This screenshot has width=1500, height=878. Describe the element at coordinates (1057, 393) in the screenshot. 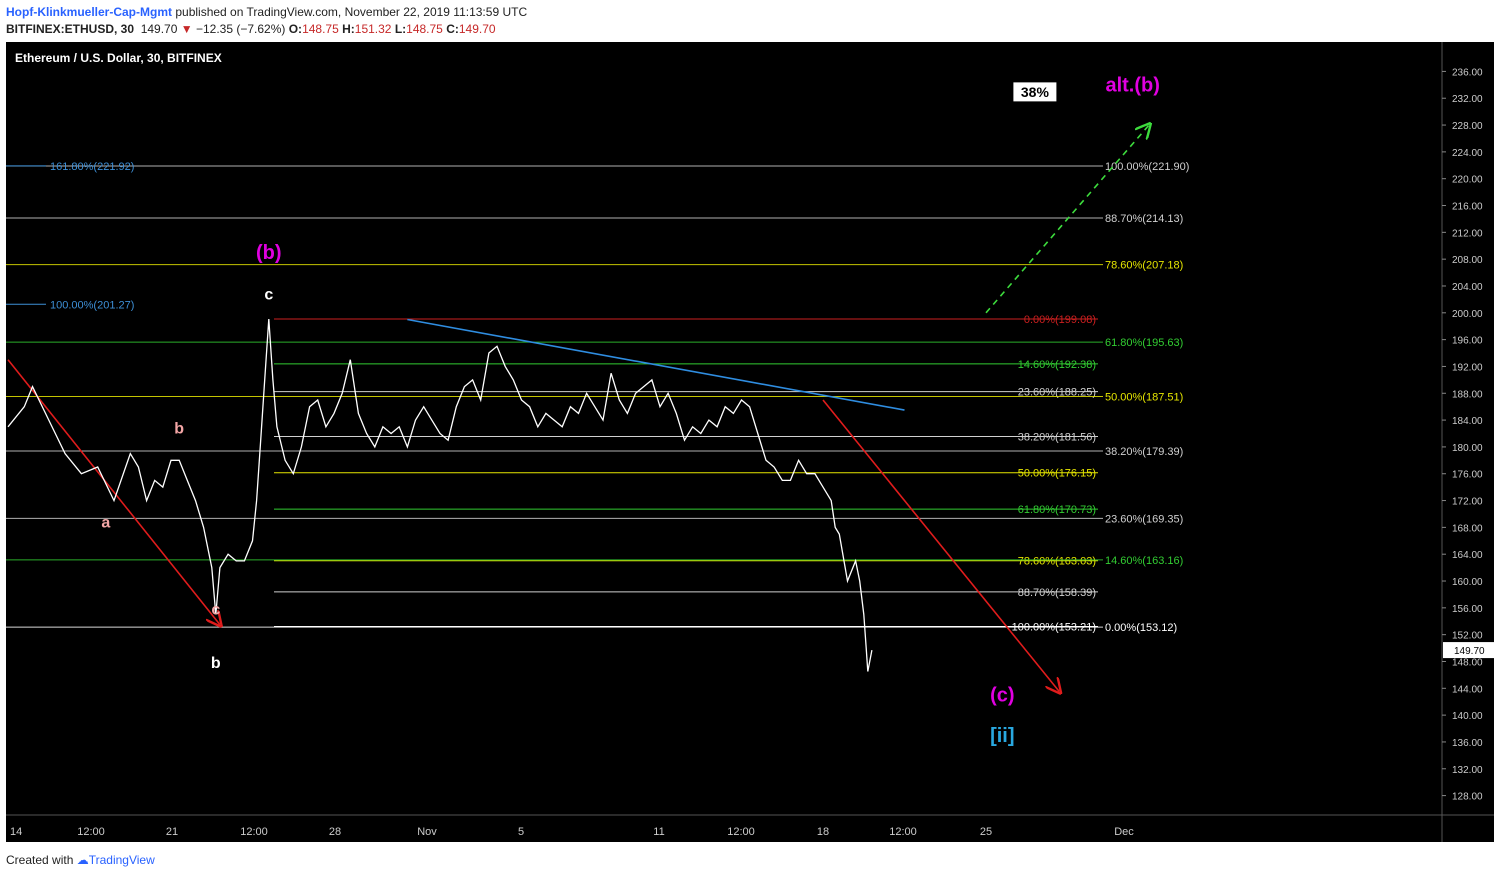

I see `fib-a-level-label: 23.60%(188.25)` at that location.